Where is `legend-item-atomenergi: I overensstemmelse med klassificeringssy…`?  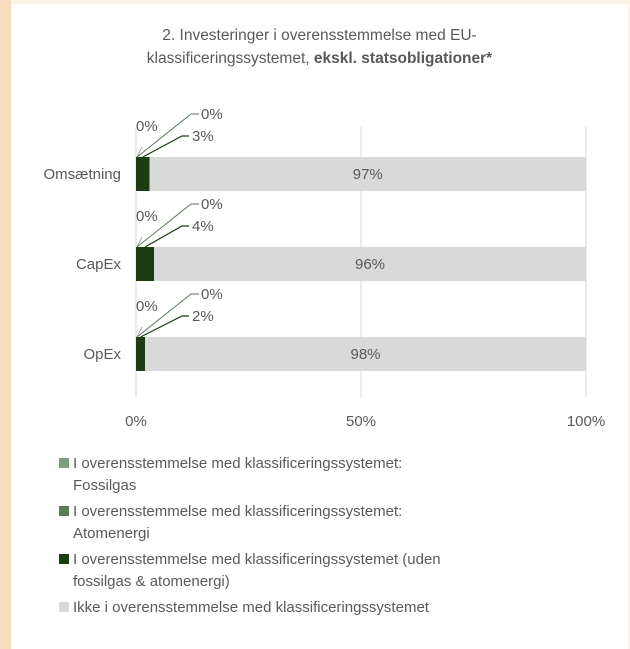
legend-item-atomenergi: I overensstemmelse med klassificeringssy… is located at coordinates (294, 523).